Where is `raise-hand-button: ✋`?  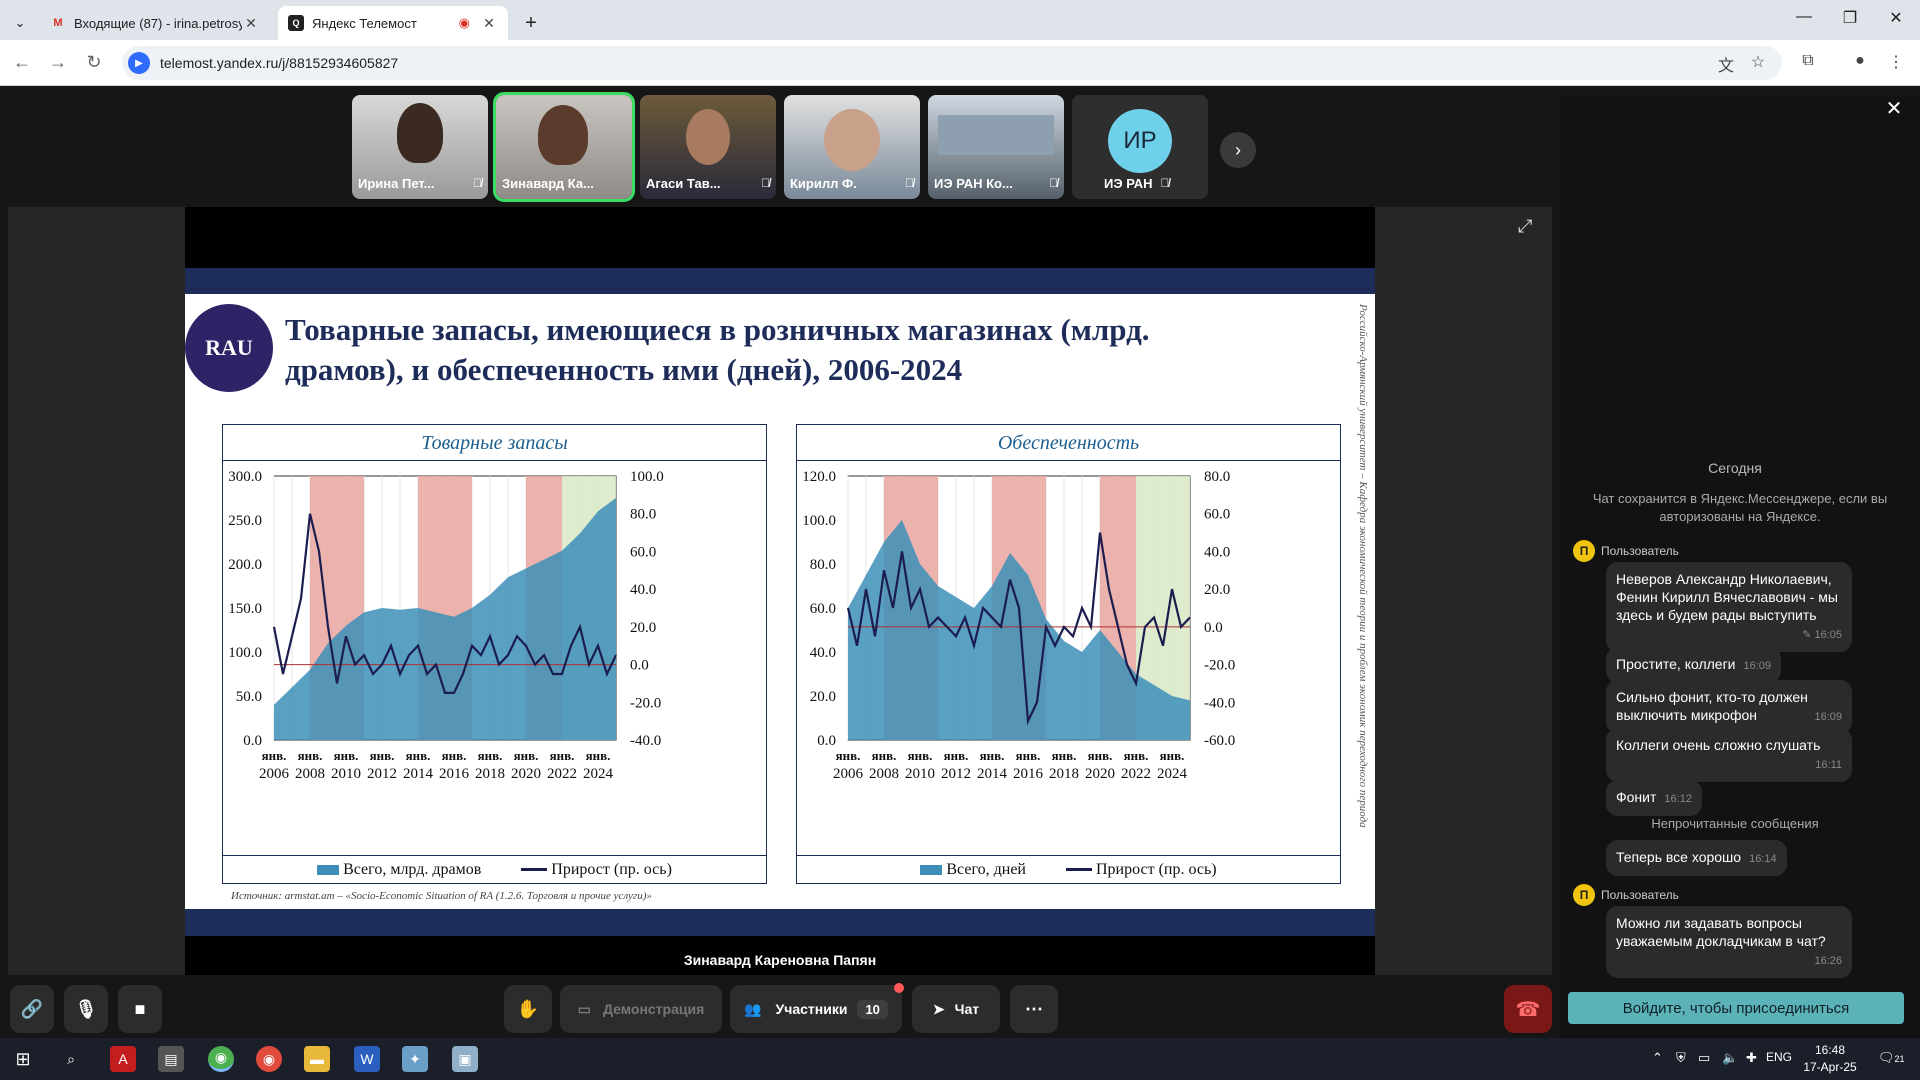
raise-hand-button: ✋ is located at coordinates (528, 1009).